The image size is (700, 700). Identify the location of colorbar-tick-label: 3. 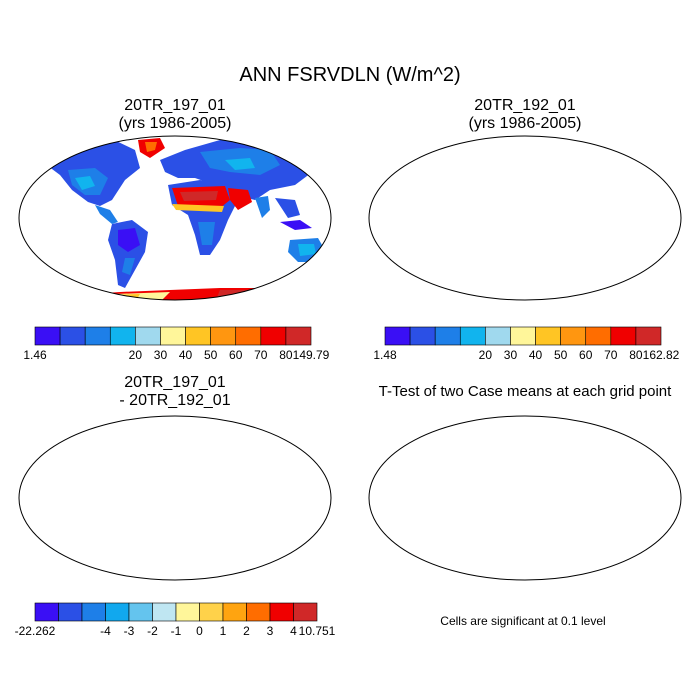
(270, 631).